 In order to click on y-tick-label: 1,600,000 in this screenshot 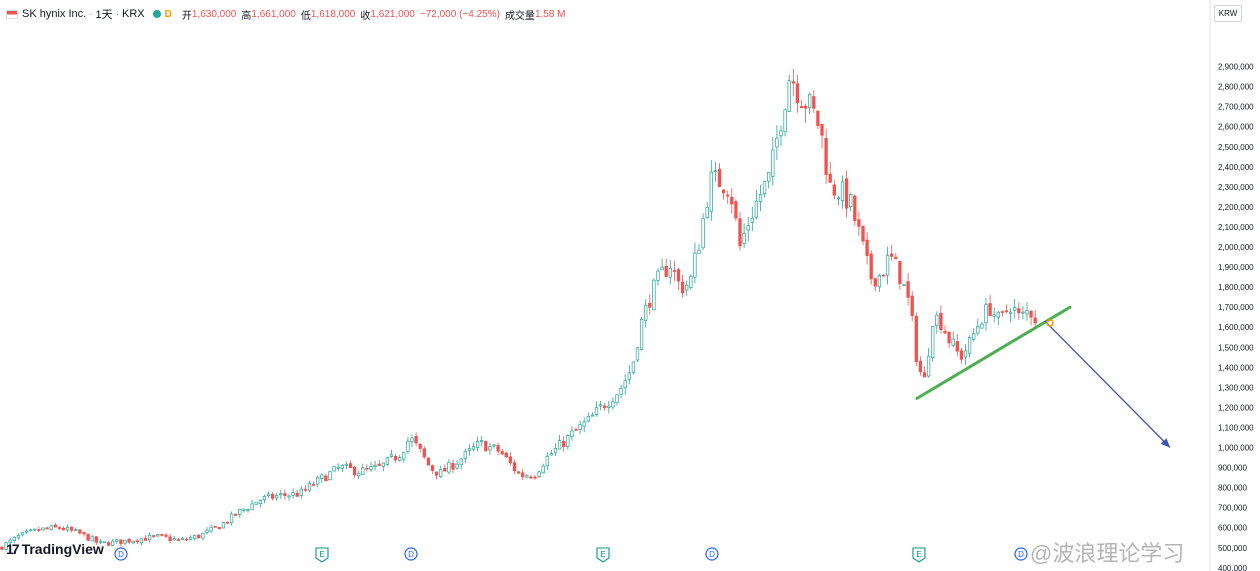, I will do `click(1236, 327)`.